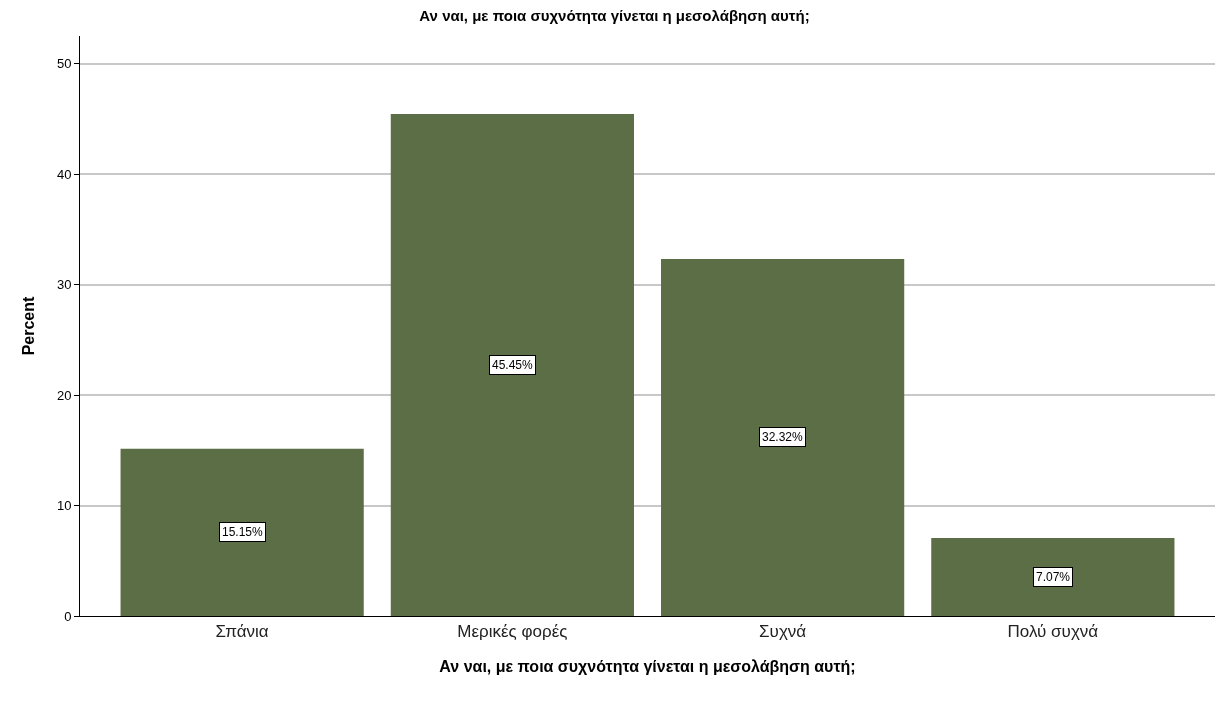  Describe the element at coordinates (28, 325) in the screenshot. I see `y-axis-title: Percent` at that location.